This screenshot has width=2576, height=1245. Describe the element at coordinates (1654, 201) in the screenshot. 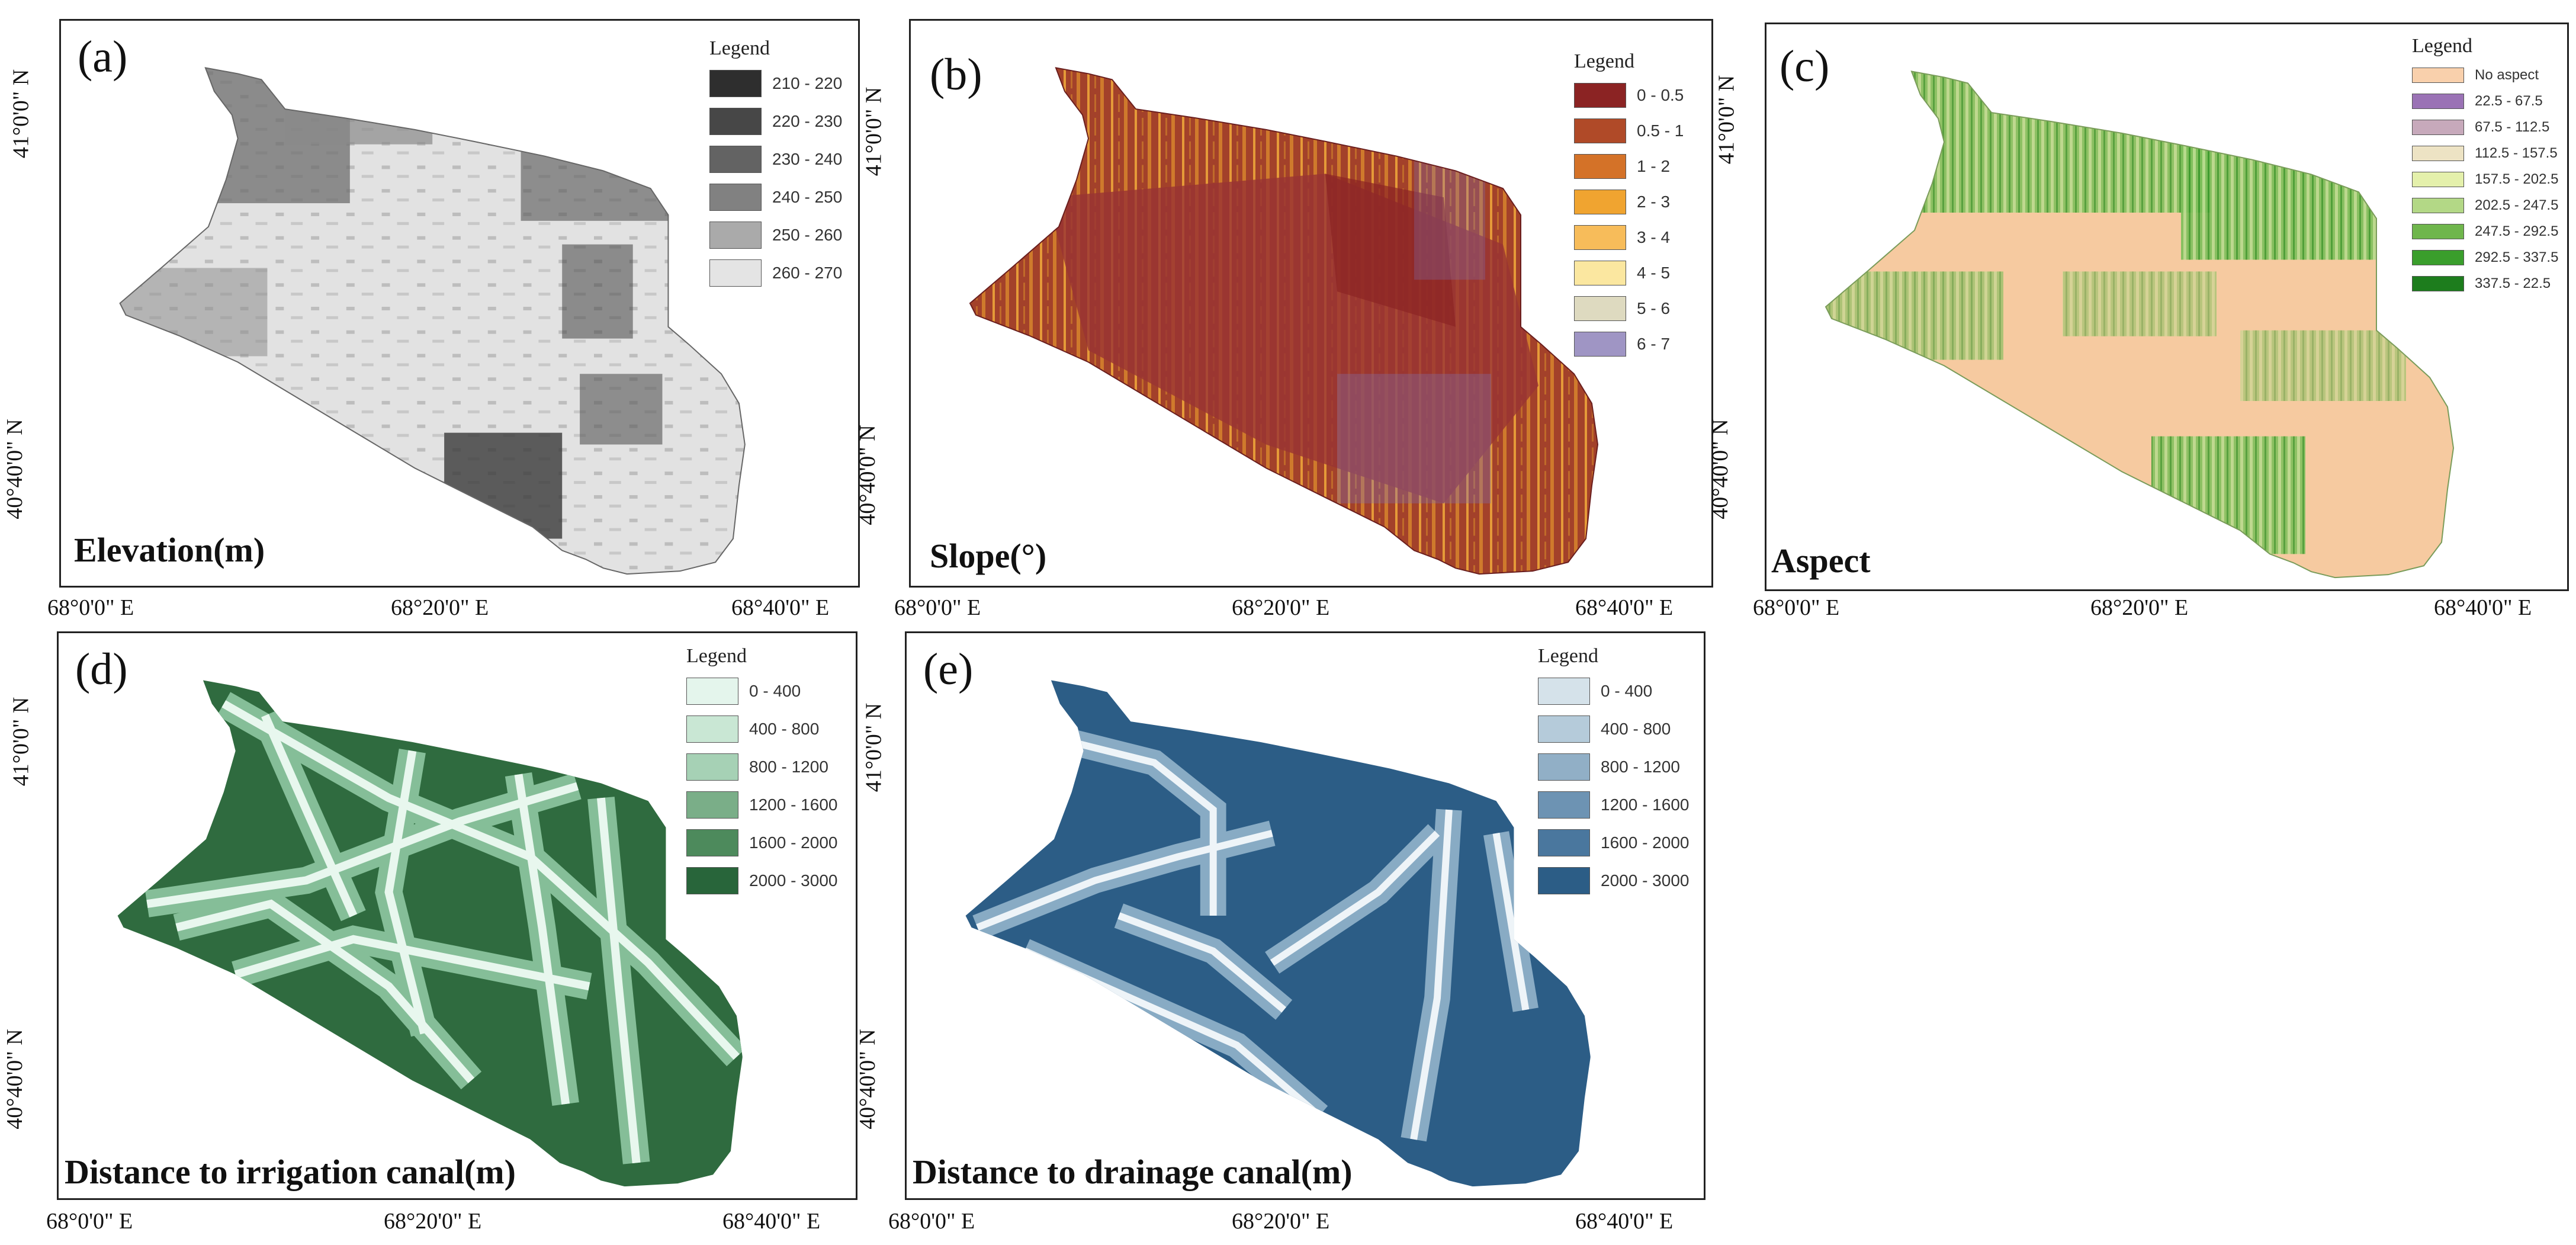

I see `legend-label: 2 - 3` at that location.